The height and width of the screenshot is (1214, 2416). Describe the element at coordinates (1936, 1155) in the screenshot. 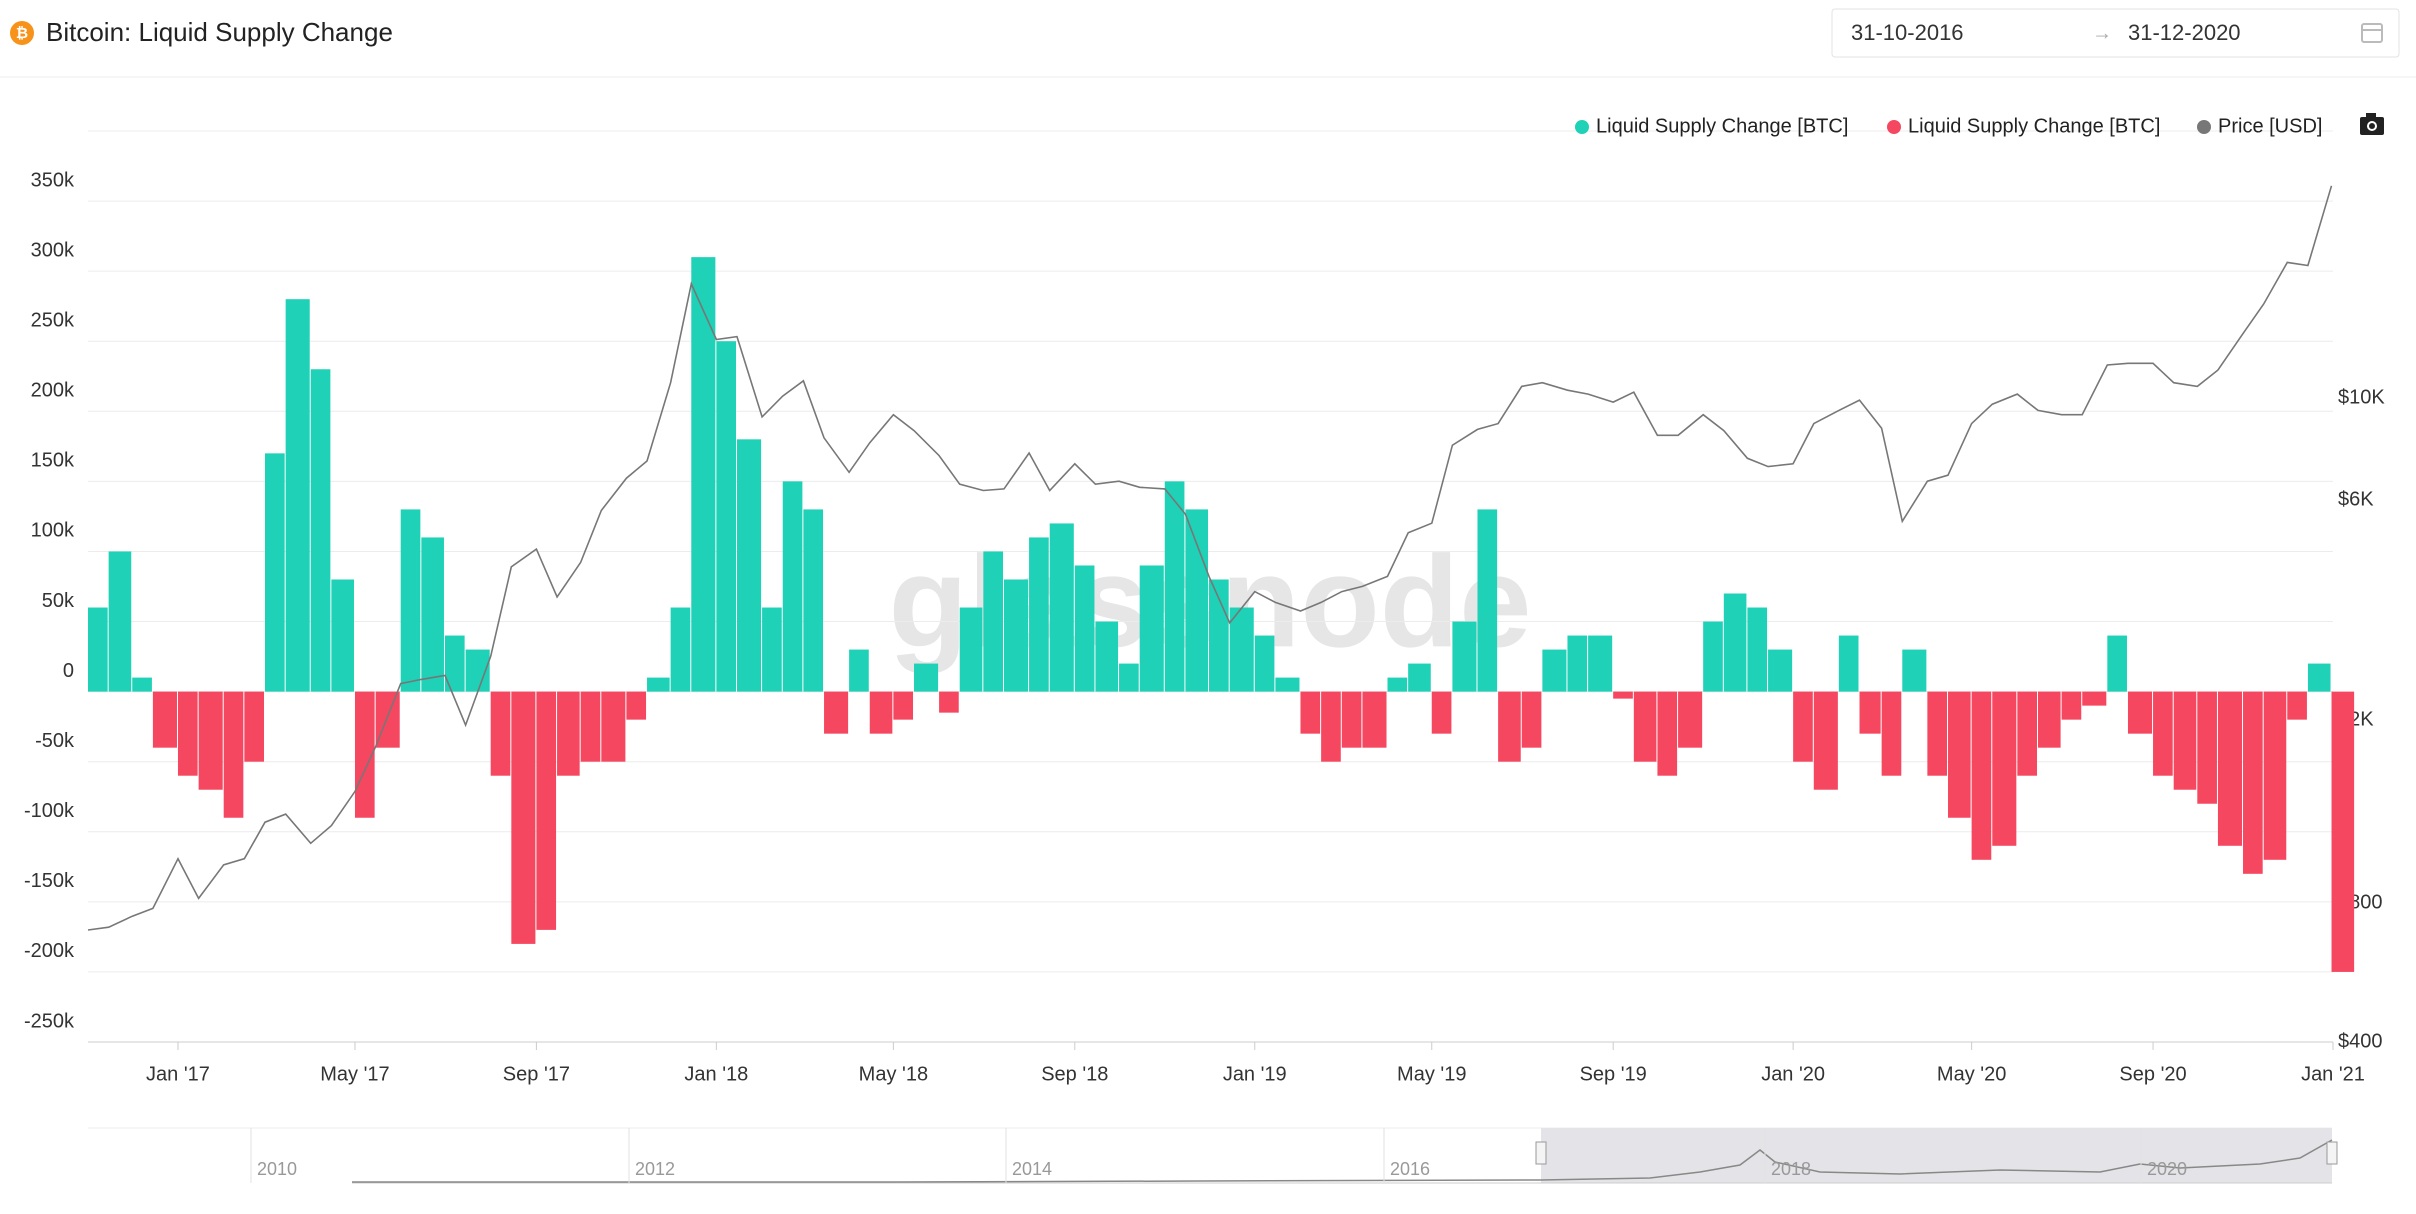

I see `navigator-selection` at that location.